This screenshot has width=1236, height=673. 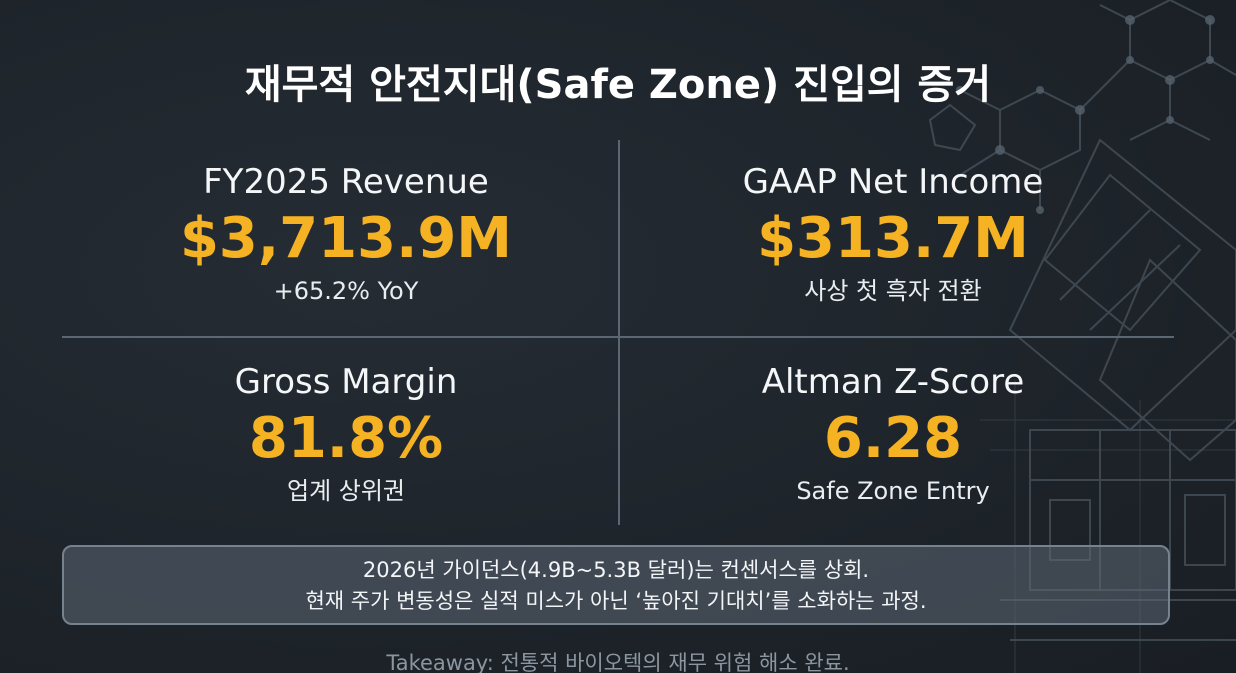 I want to click on metric-value: 6.28, so click(x=893, y=438).